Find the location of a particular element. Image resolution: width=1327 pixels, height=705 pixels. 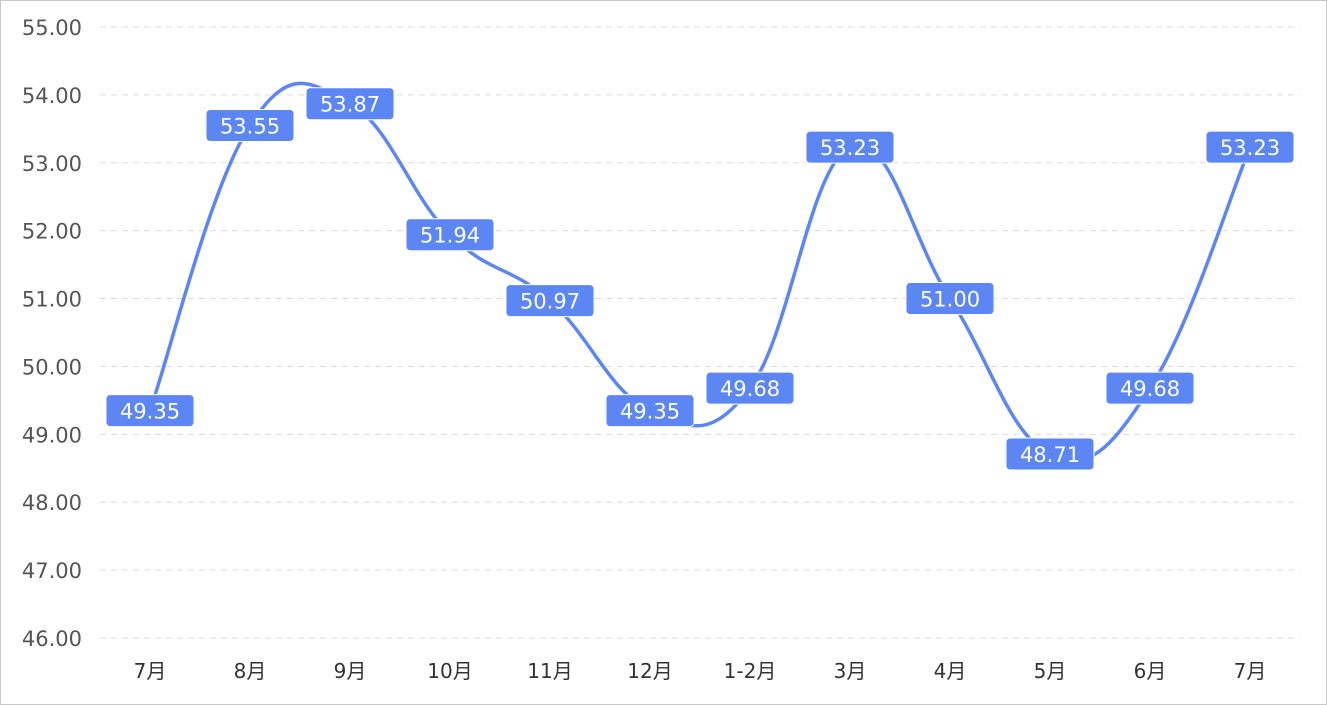

y-tick-label: 53.00 is located at coordinates (52, 164).